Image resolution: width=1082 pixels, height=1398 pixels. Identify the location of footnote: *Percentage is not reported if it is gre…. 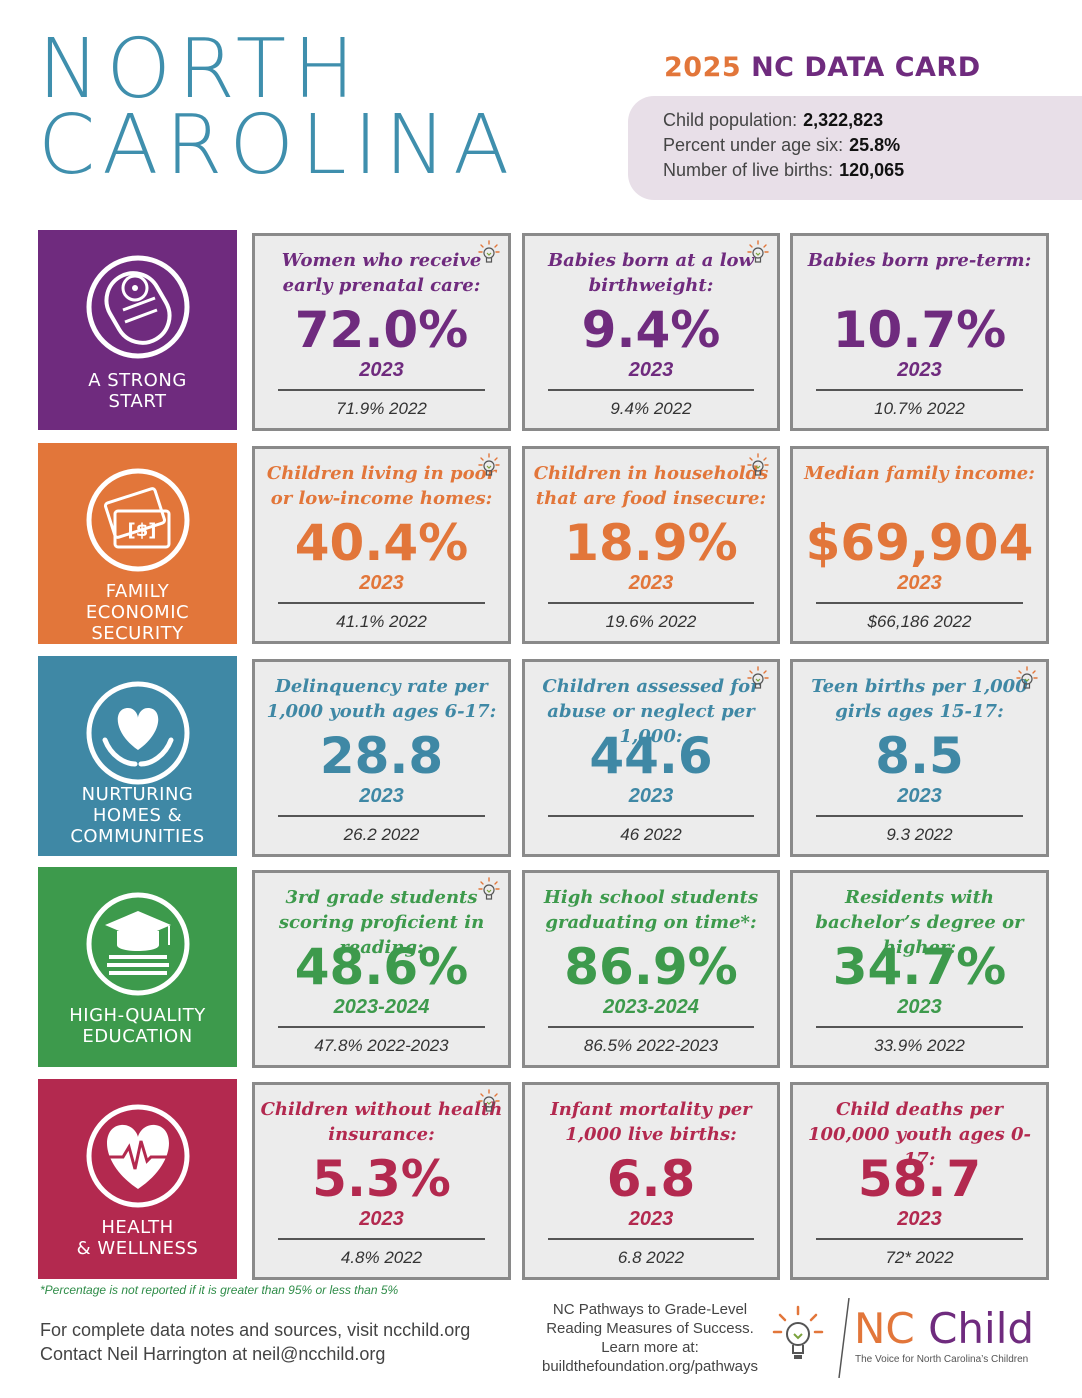
(219, 1290).